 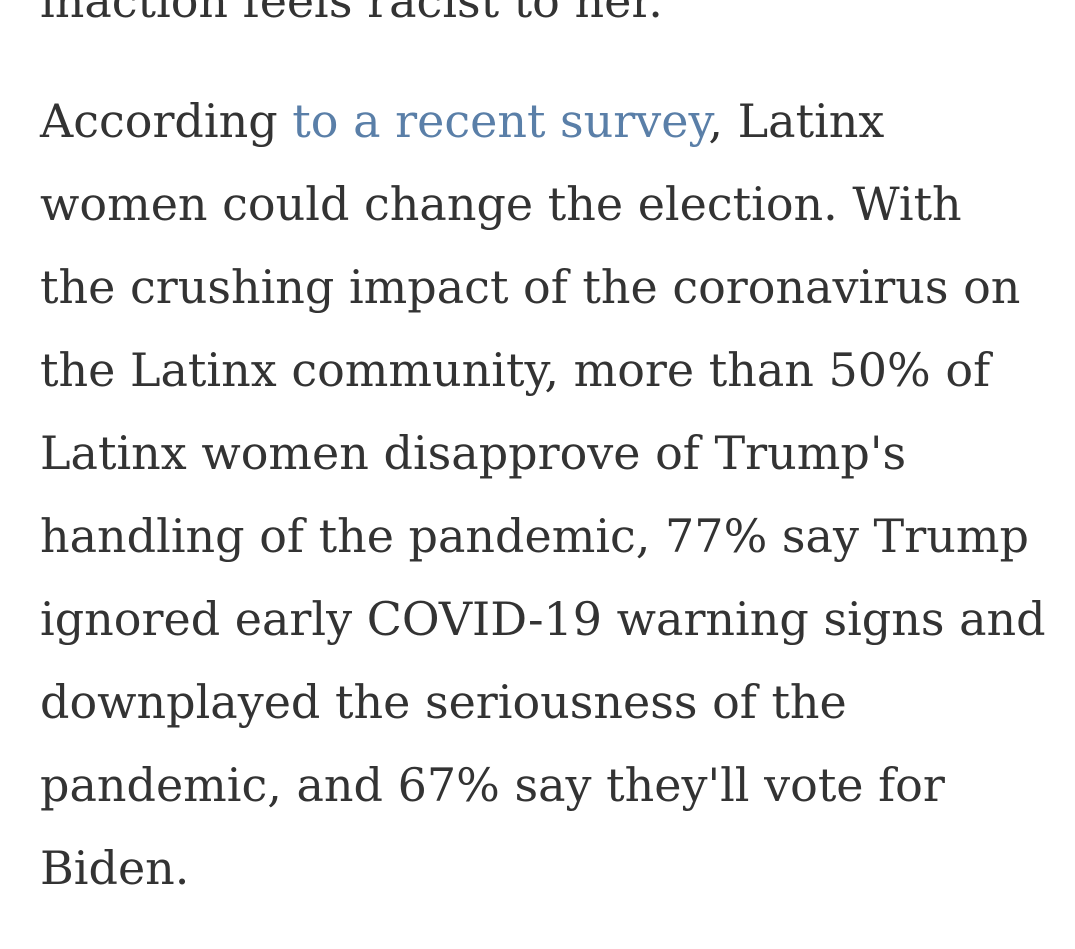 I want to click on lead-text: According, so click(x=166, y=121).